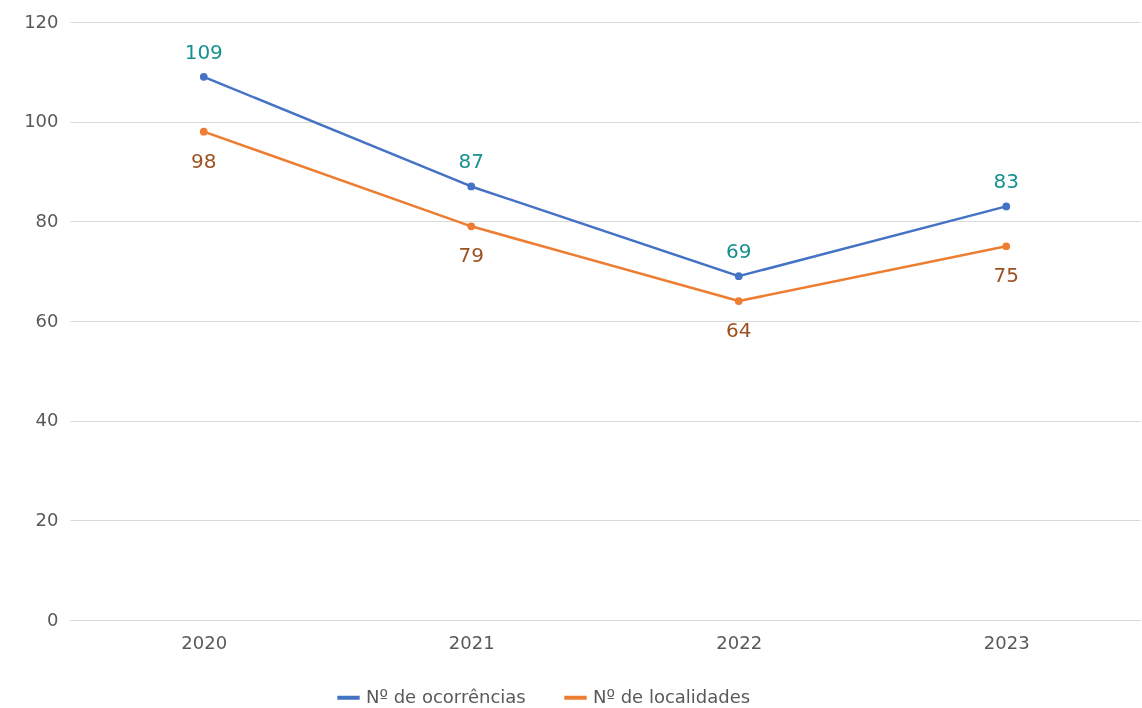 Image resolution: width=1142 pixels, height=708 pixels. I want to click on data-label: 109, so click(203, 51).